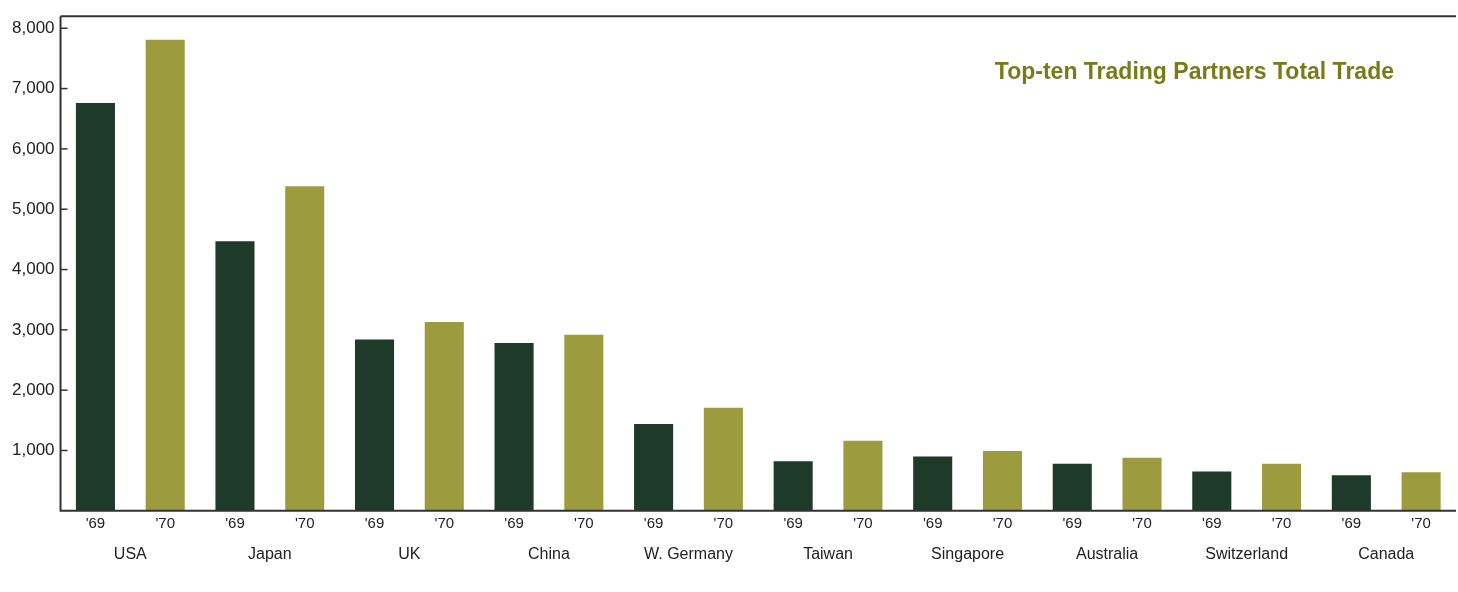 This screenshot has width=1458, height=592. I want to click on y-tick-label: 6,000, so click(33, 148).